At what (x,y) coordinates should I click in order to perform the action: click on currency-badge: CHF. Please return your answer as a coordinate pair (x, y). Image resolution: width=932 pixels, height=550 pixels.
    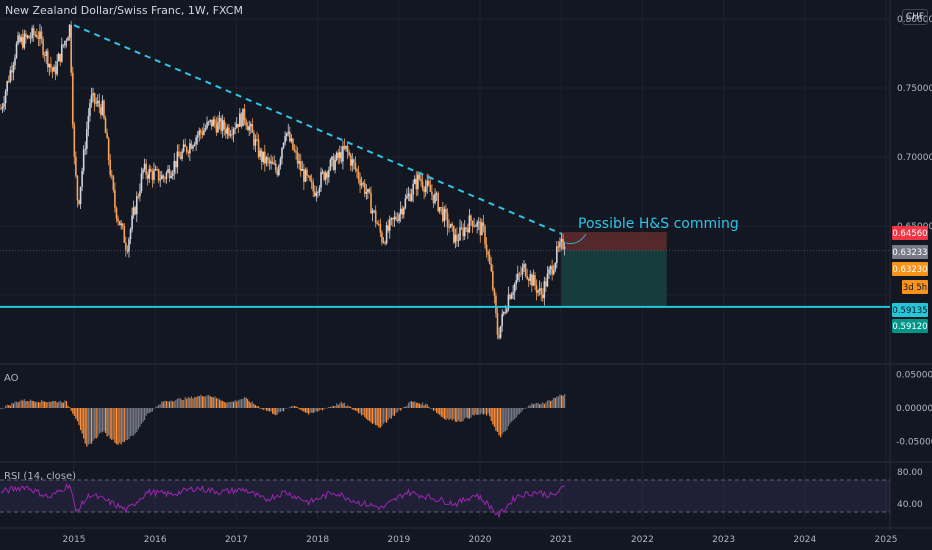
    Looking at the image, I should click on (915, 17).